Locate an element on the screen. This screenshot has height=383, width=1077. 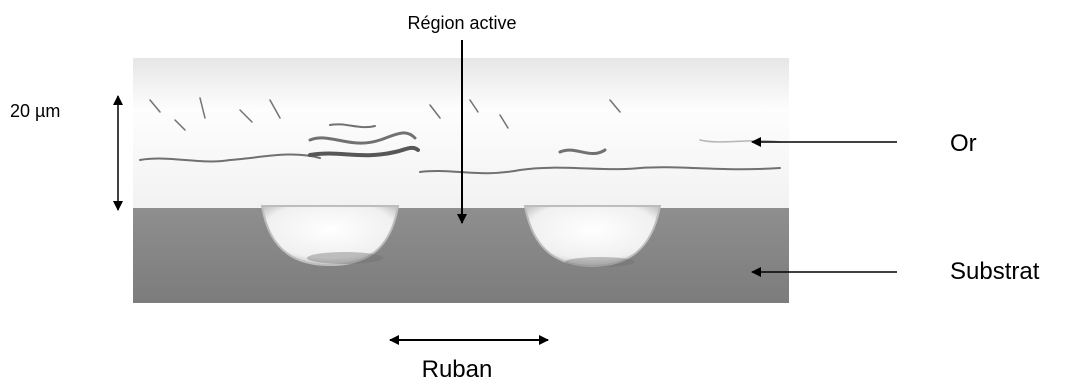
active-region-label: Région active is located at coordinates (461, 23).